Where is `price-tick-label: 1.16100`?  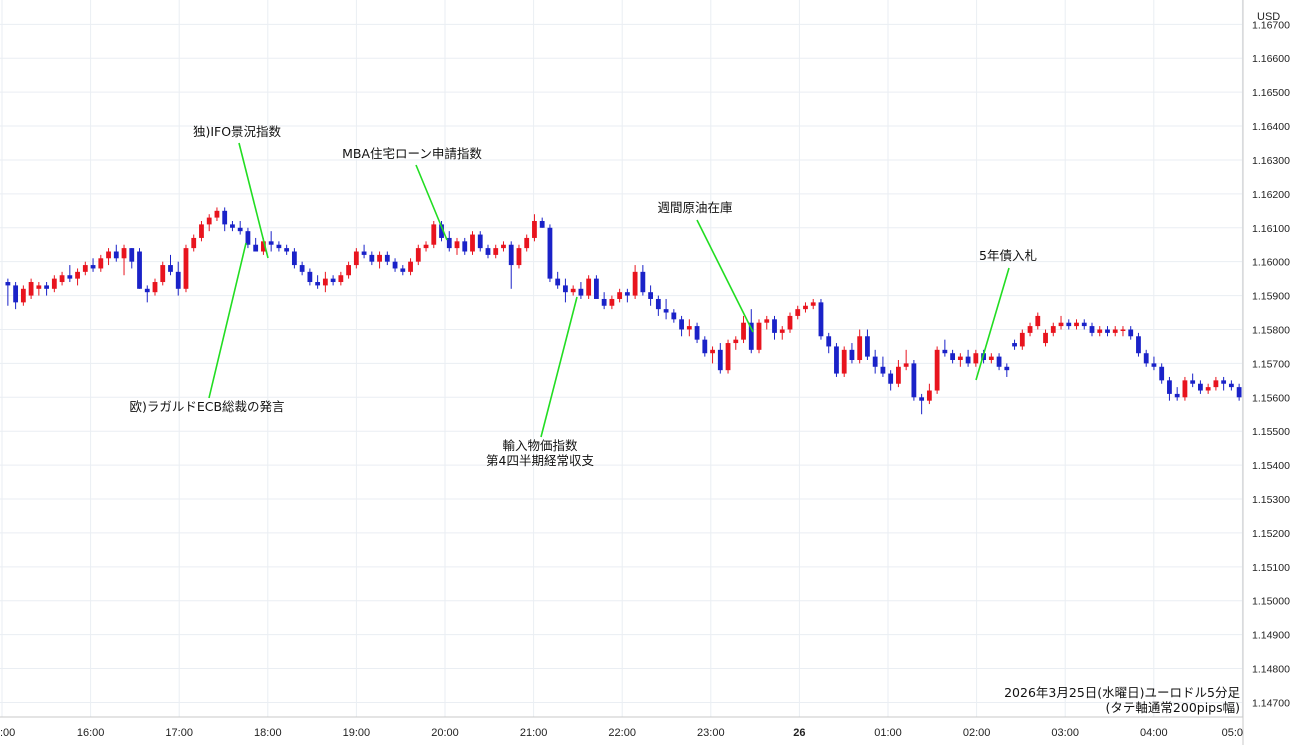
price-tick-label: 1.16100 is located at coordinates (1271, 229).